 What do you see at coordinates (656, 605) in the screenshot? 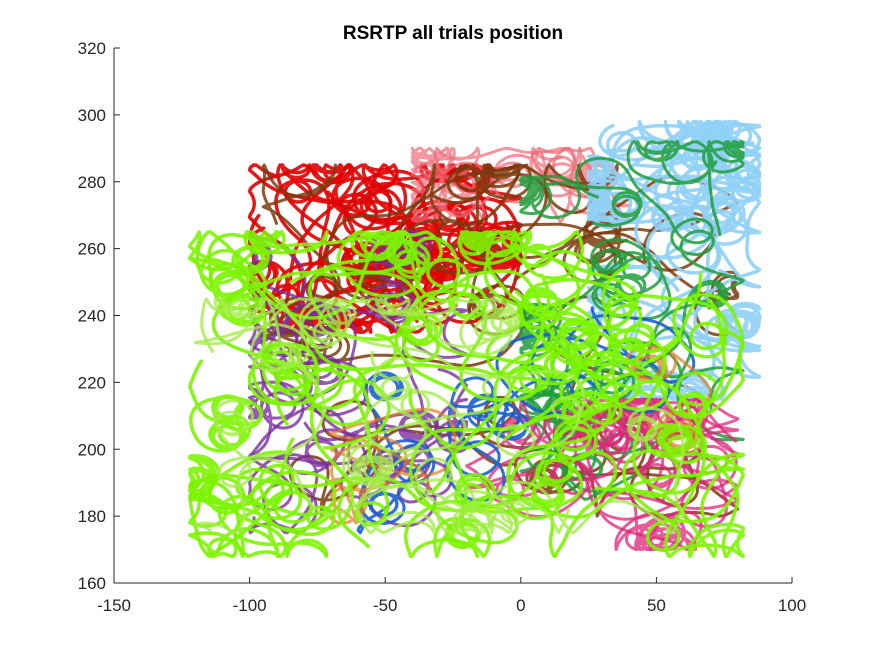
I see `x-tick-label: 50` at bounding box center [656, 605].